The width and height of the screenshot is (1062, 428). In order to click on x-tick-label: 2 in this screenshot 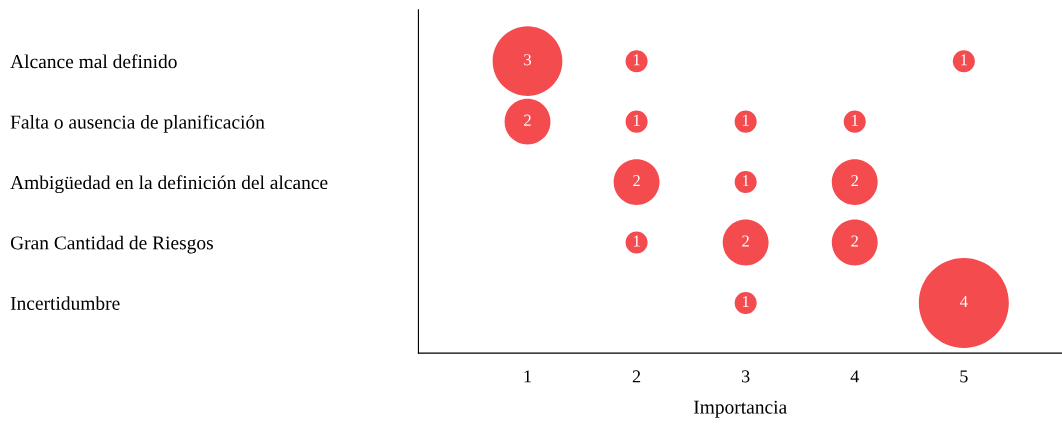, I will do `click(636, 376)`.